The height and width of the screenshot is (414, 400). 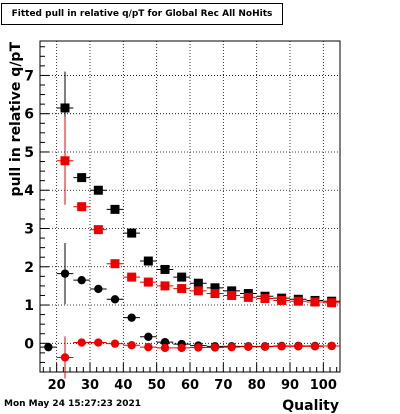 What do you see at coordinates (57, 385) in the screenshot?
I see `x-tick-label: 20` at bounding box center [57, 385].